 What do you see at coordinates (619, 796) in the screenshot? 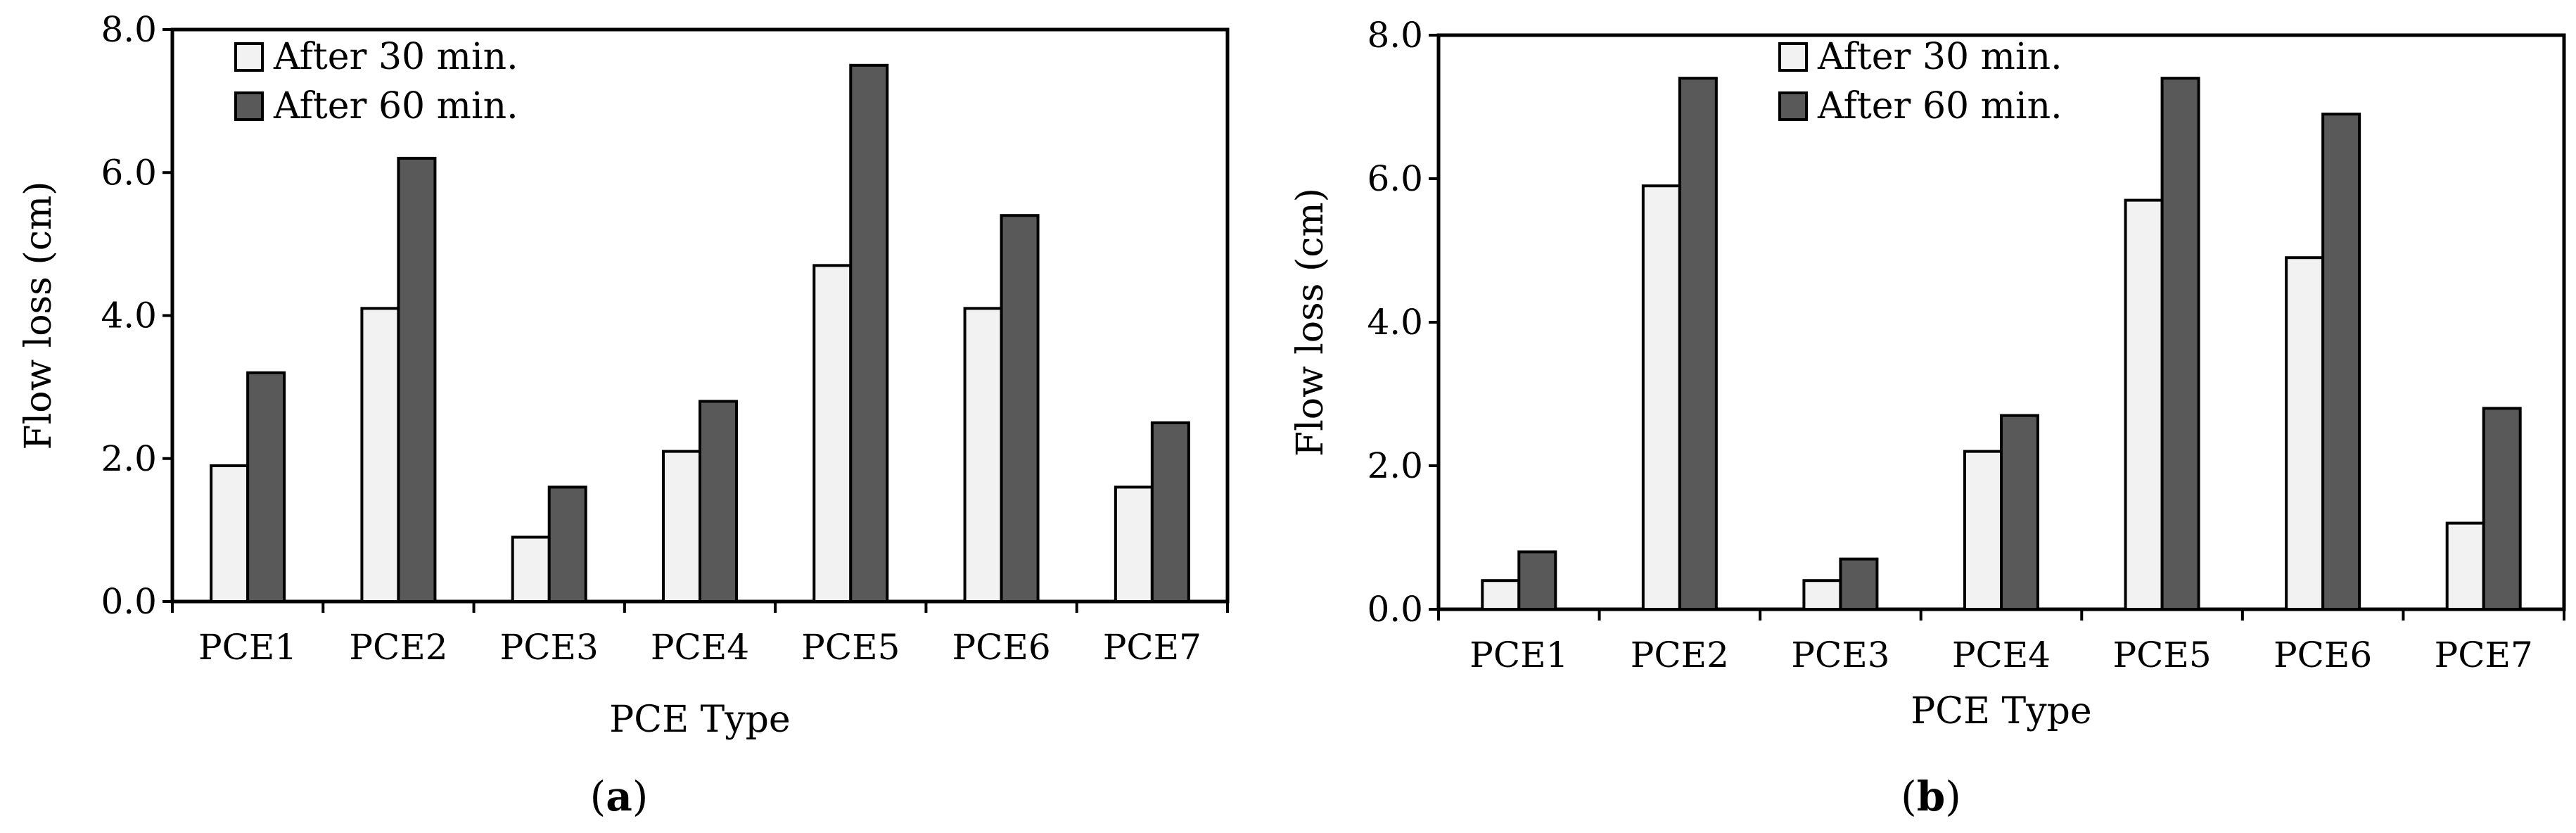
I see `panel-label: (a)` at bounding box center [619, 796].